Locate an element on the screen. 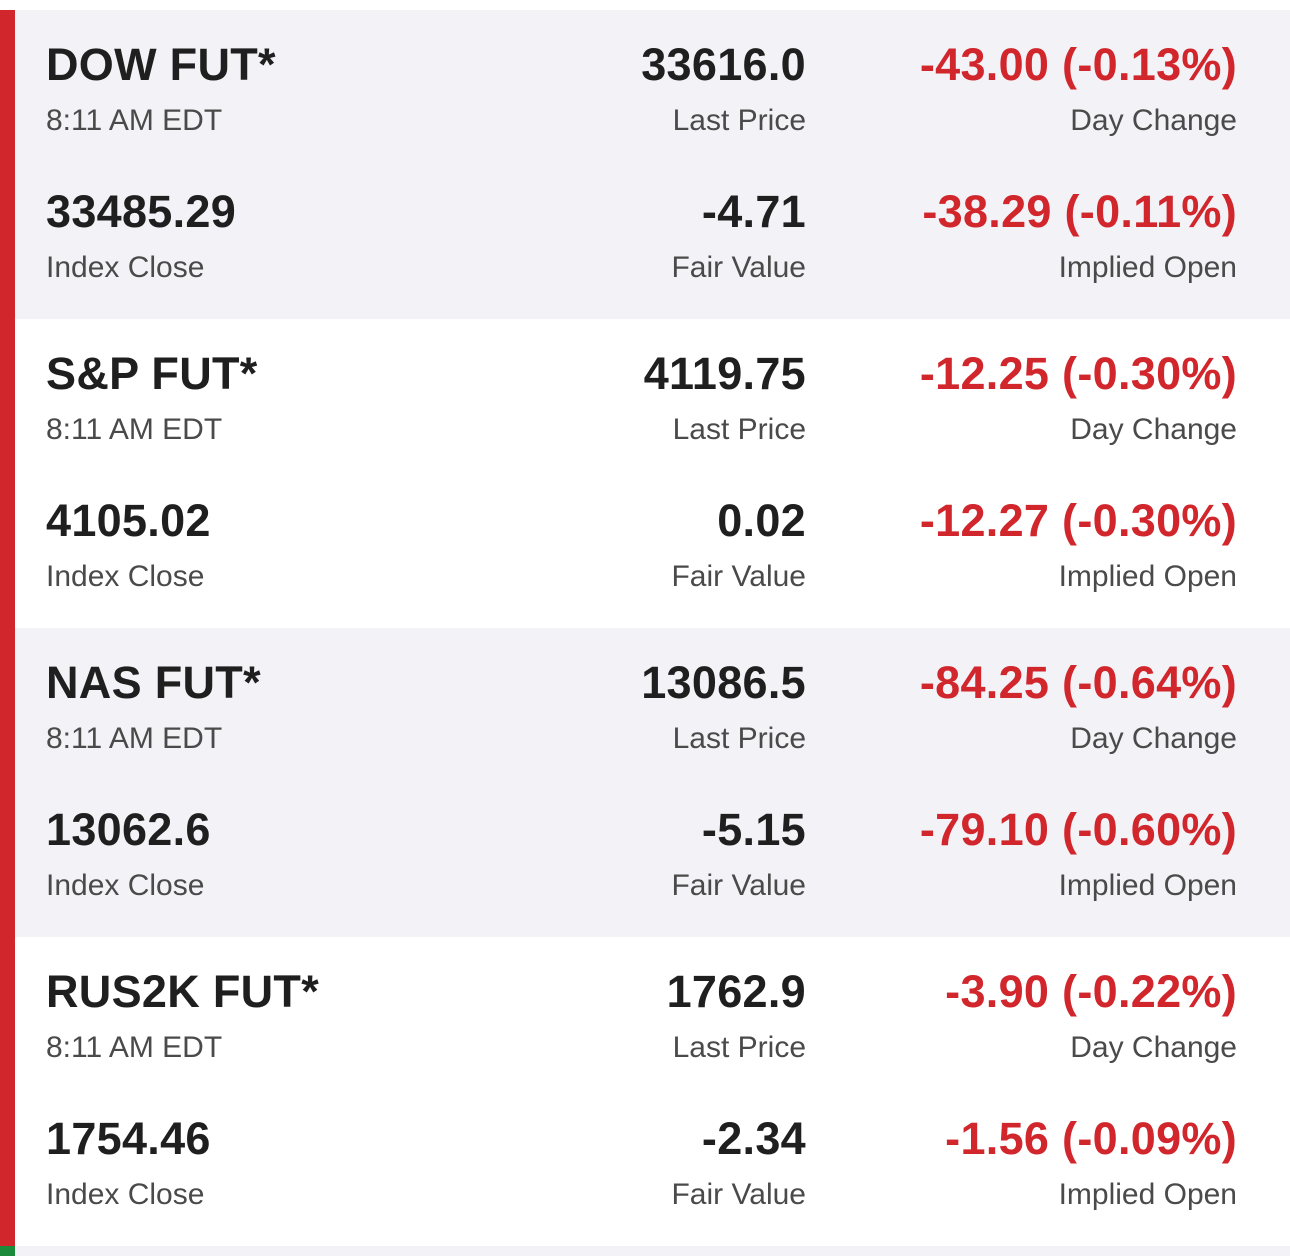 The height and width of the screenshot is (1256, 1290). fair-value-value: -4.71 is located at coordinates (753, 211).